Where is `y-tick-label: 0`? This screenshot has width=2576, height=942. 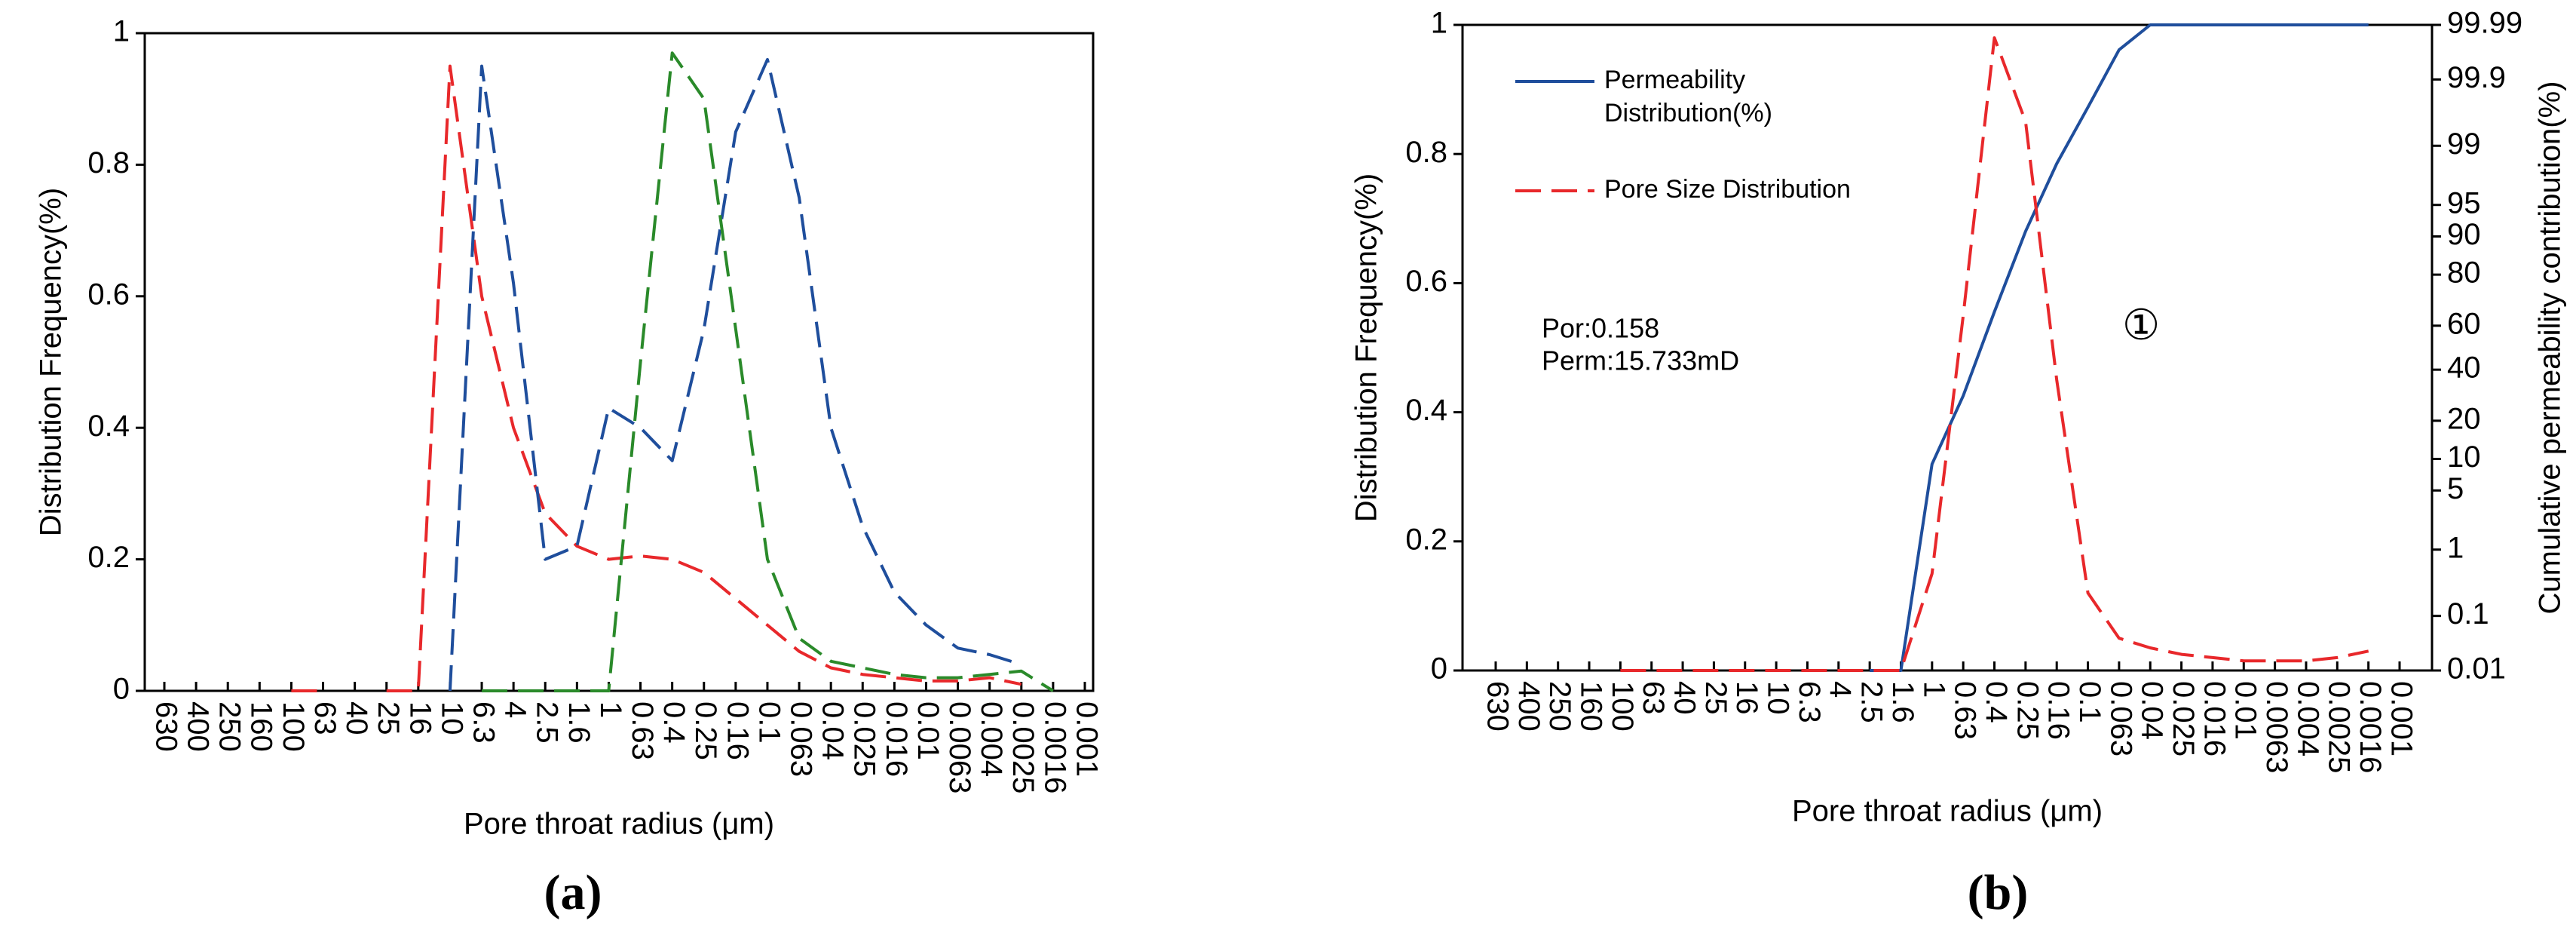 y-tick-label: 0 is located at coordinates (121, 689).